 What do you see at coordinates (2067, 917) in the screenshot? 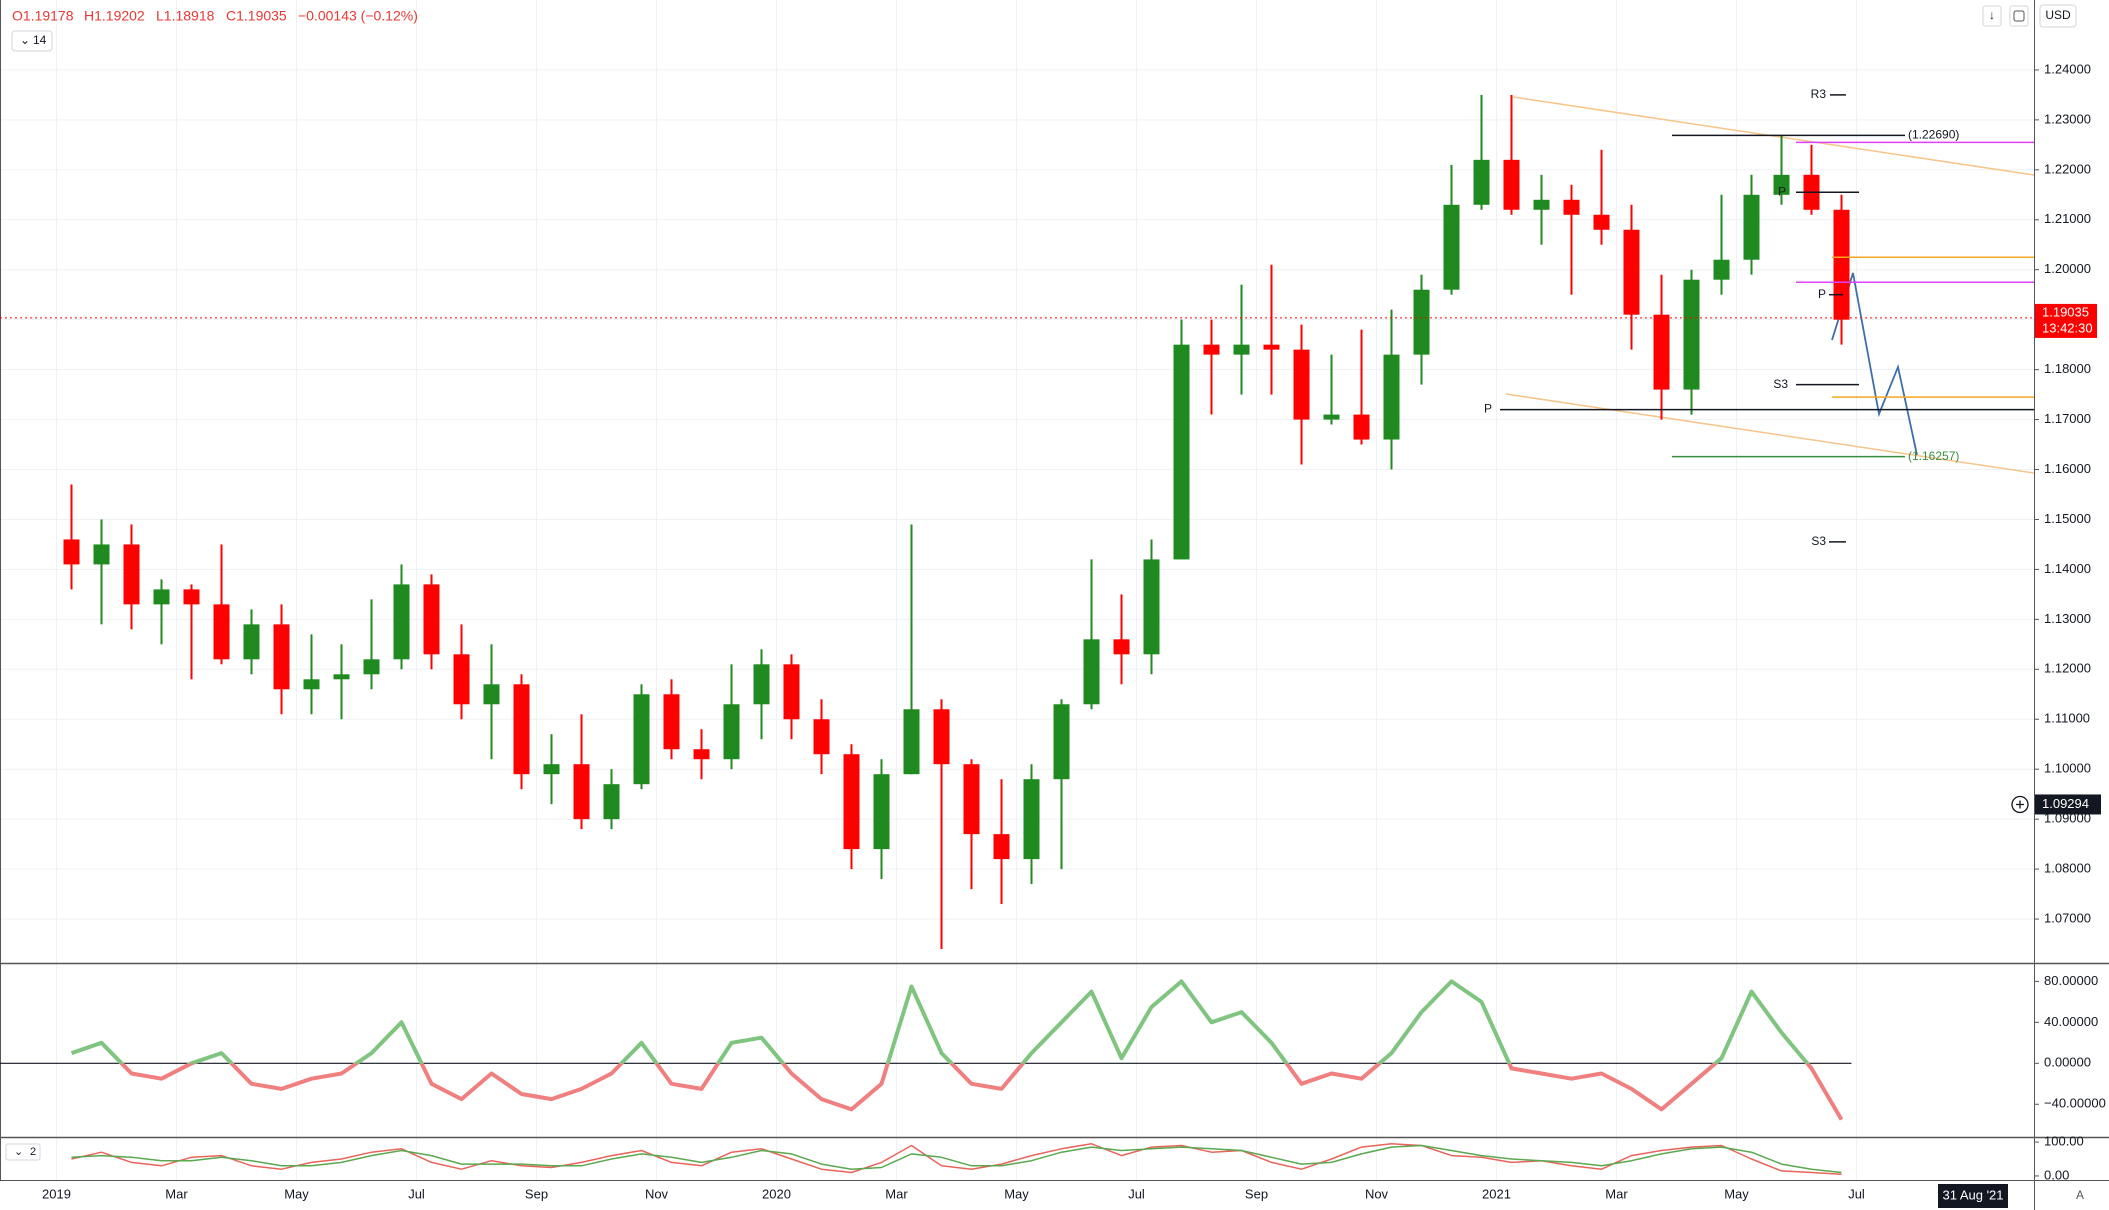
I see `y-tick-label: 1.07000` at bounding box center [2067, 917].